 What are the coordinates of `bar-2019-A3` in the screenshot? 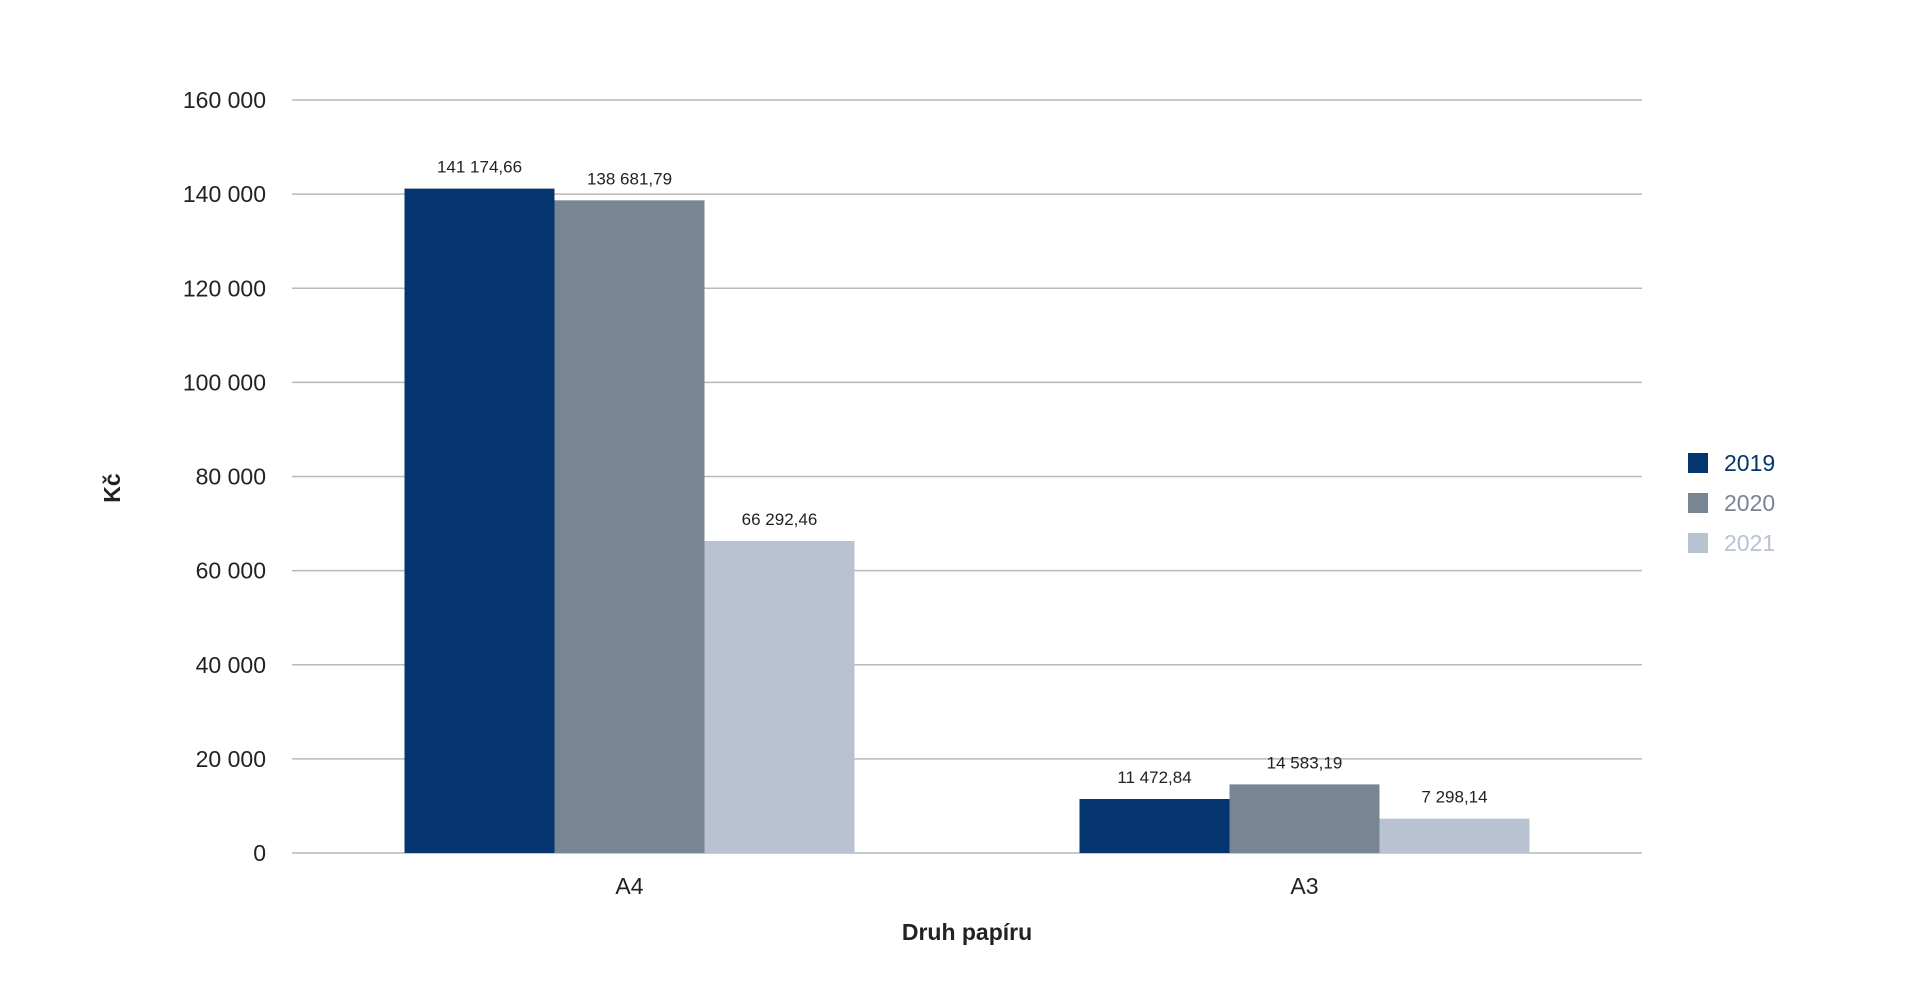 It's located at (1154, 826).